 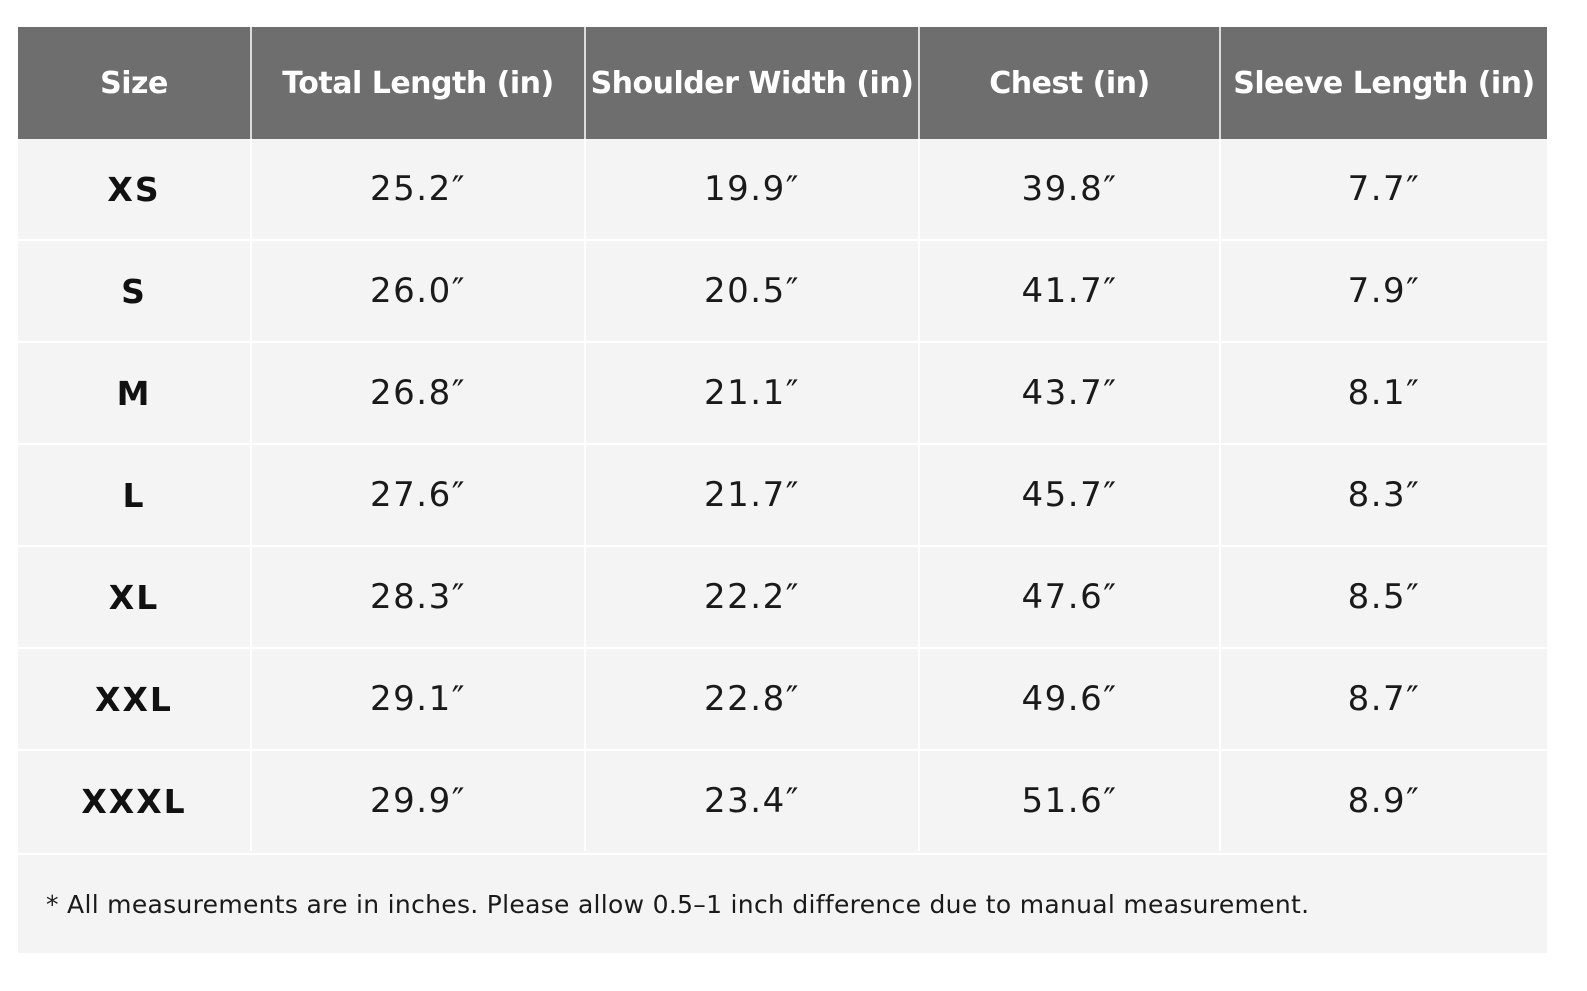 What do you see at coordinates (1383, 392) in the screenshot?
I see `sleeve-length-cell: 8.1″` at bounding box center [1383, 392].